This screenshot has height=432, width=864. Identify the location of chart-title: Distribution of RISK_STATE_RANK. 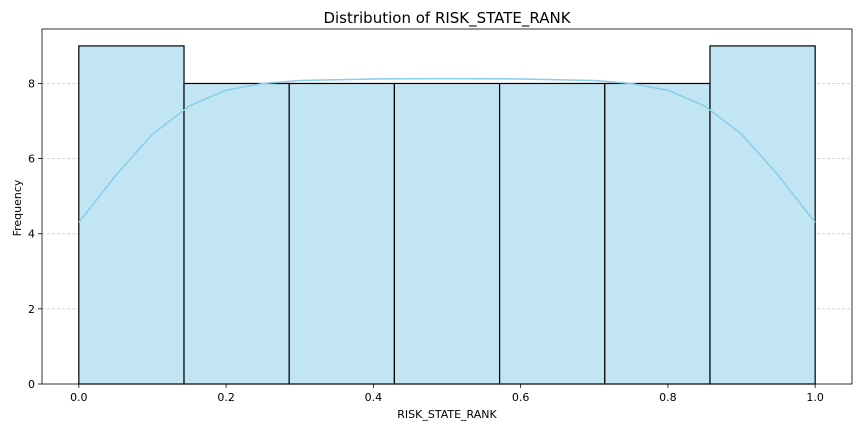
(447, 18).